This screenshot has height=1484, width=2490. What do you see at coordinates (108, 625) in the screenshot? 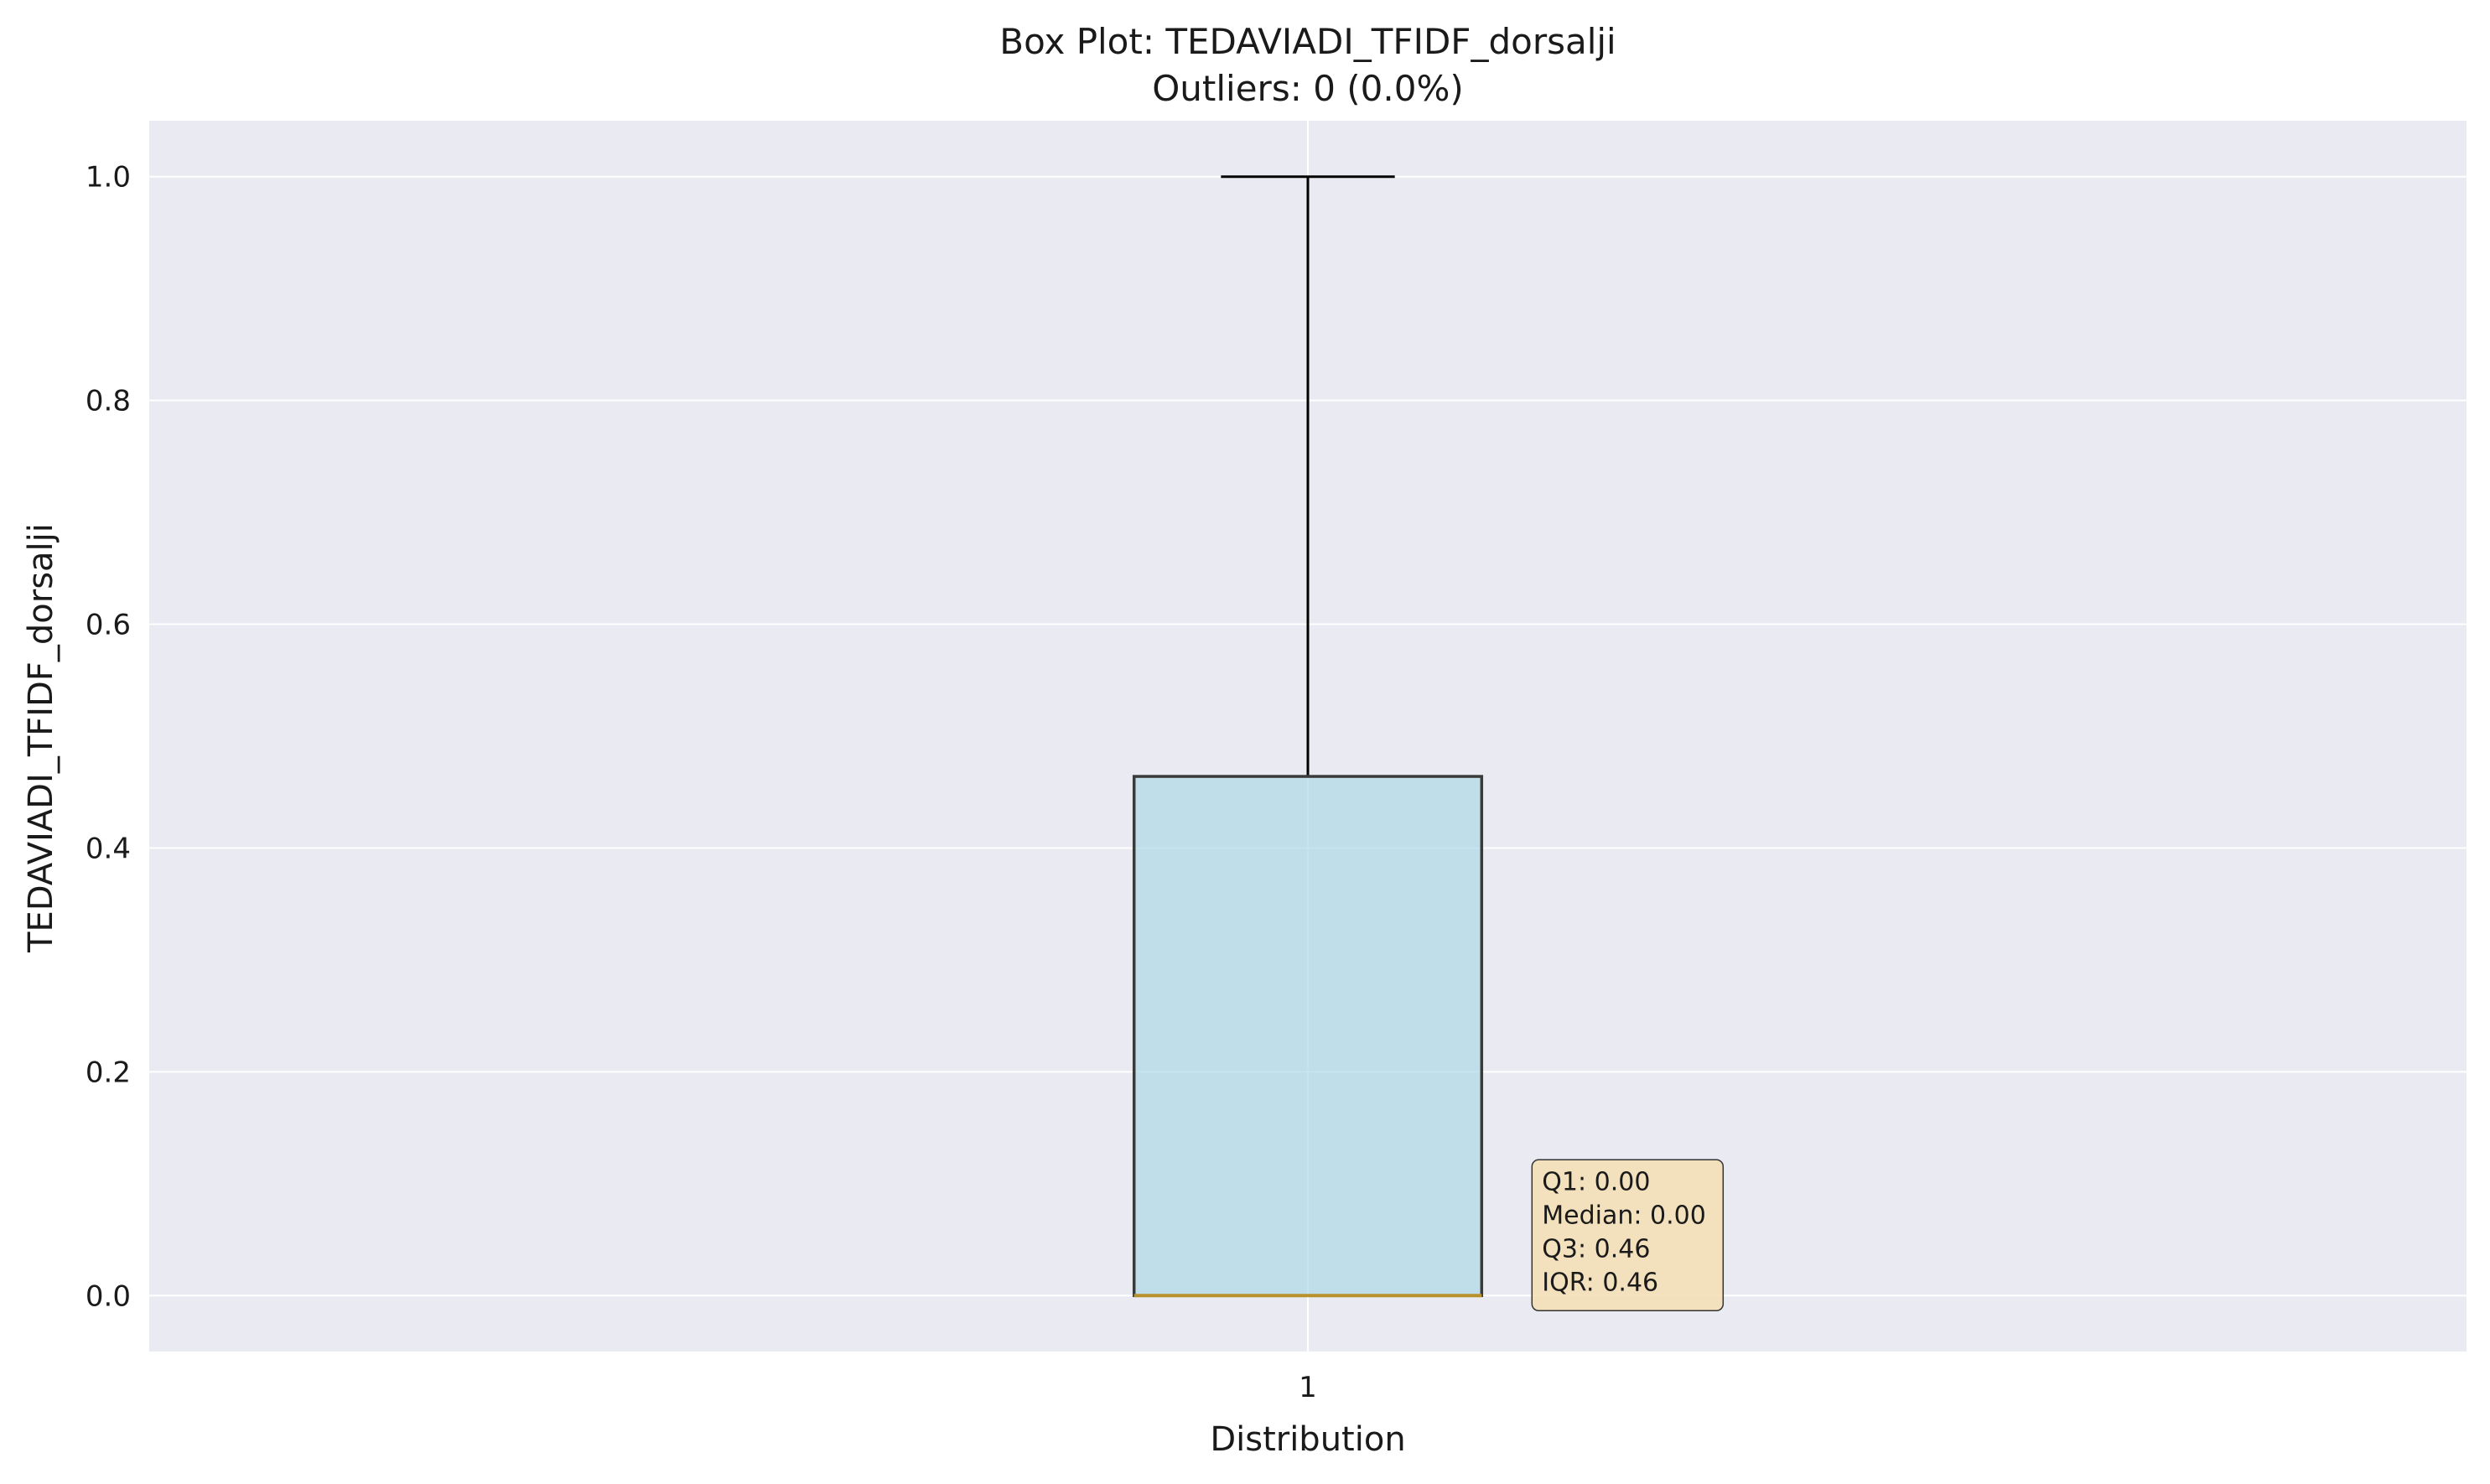
I see `y-tick-label: 0.6` at bounding box center [108, 625].